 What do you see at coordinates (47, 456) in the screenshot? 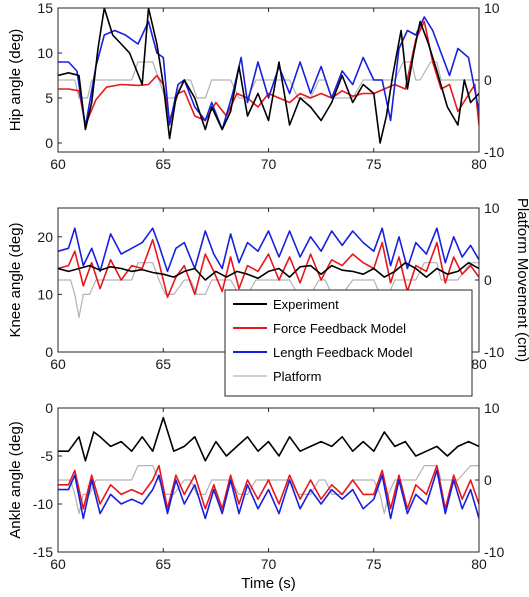
I see `y-tick-label: -5` at bounding box center [47, 456].